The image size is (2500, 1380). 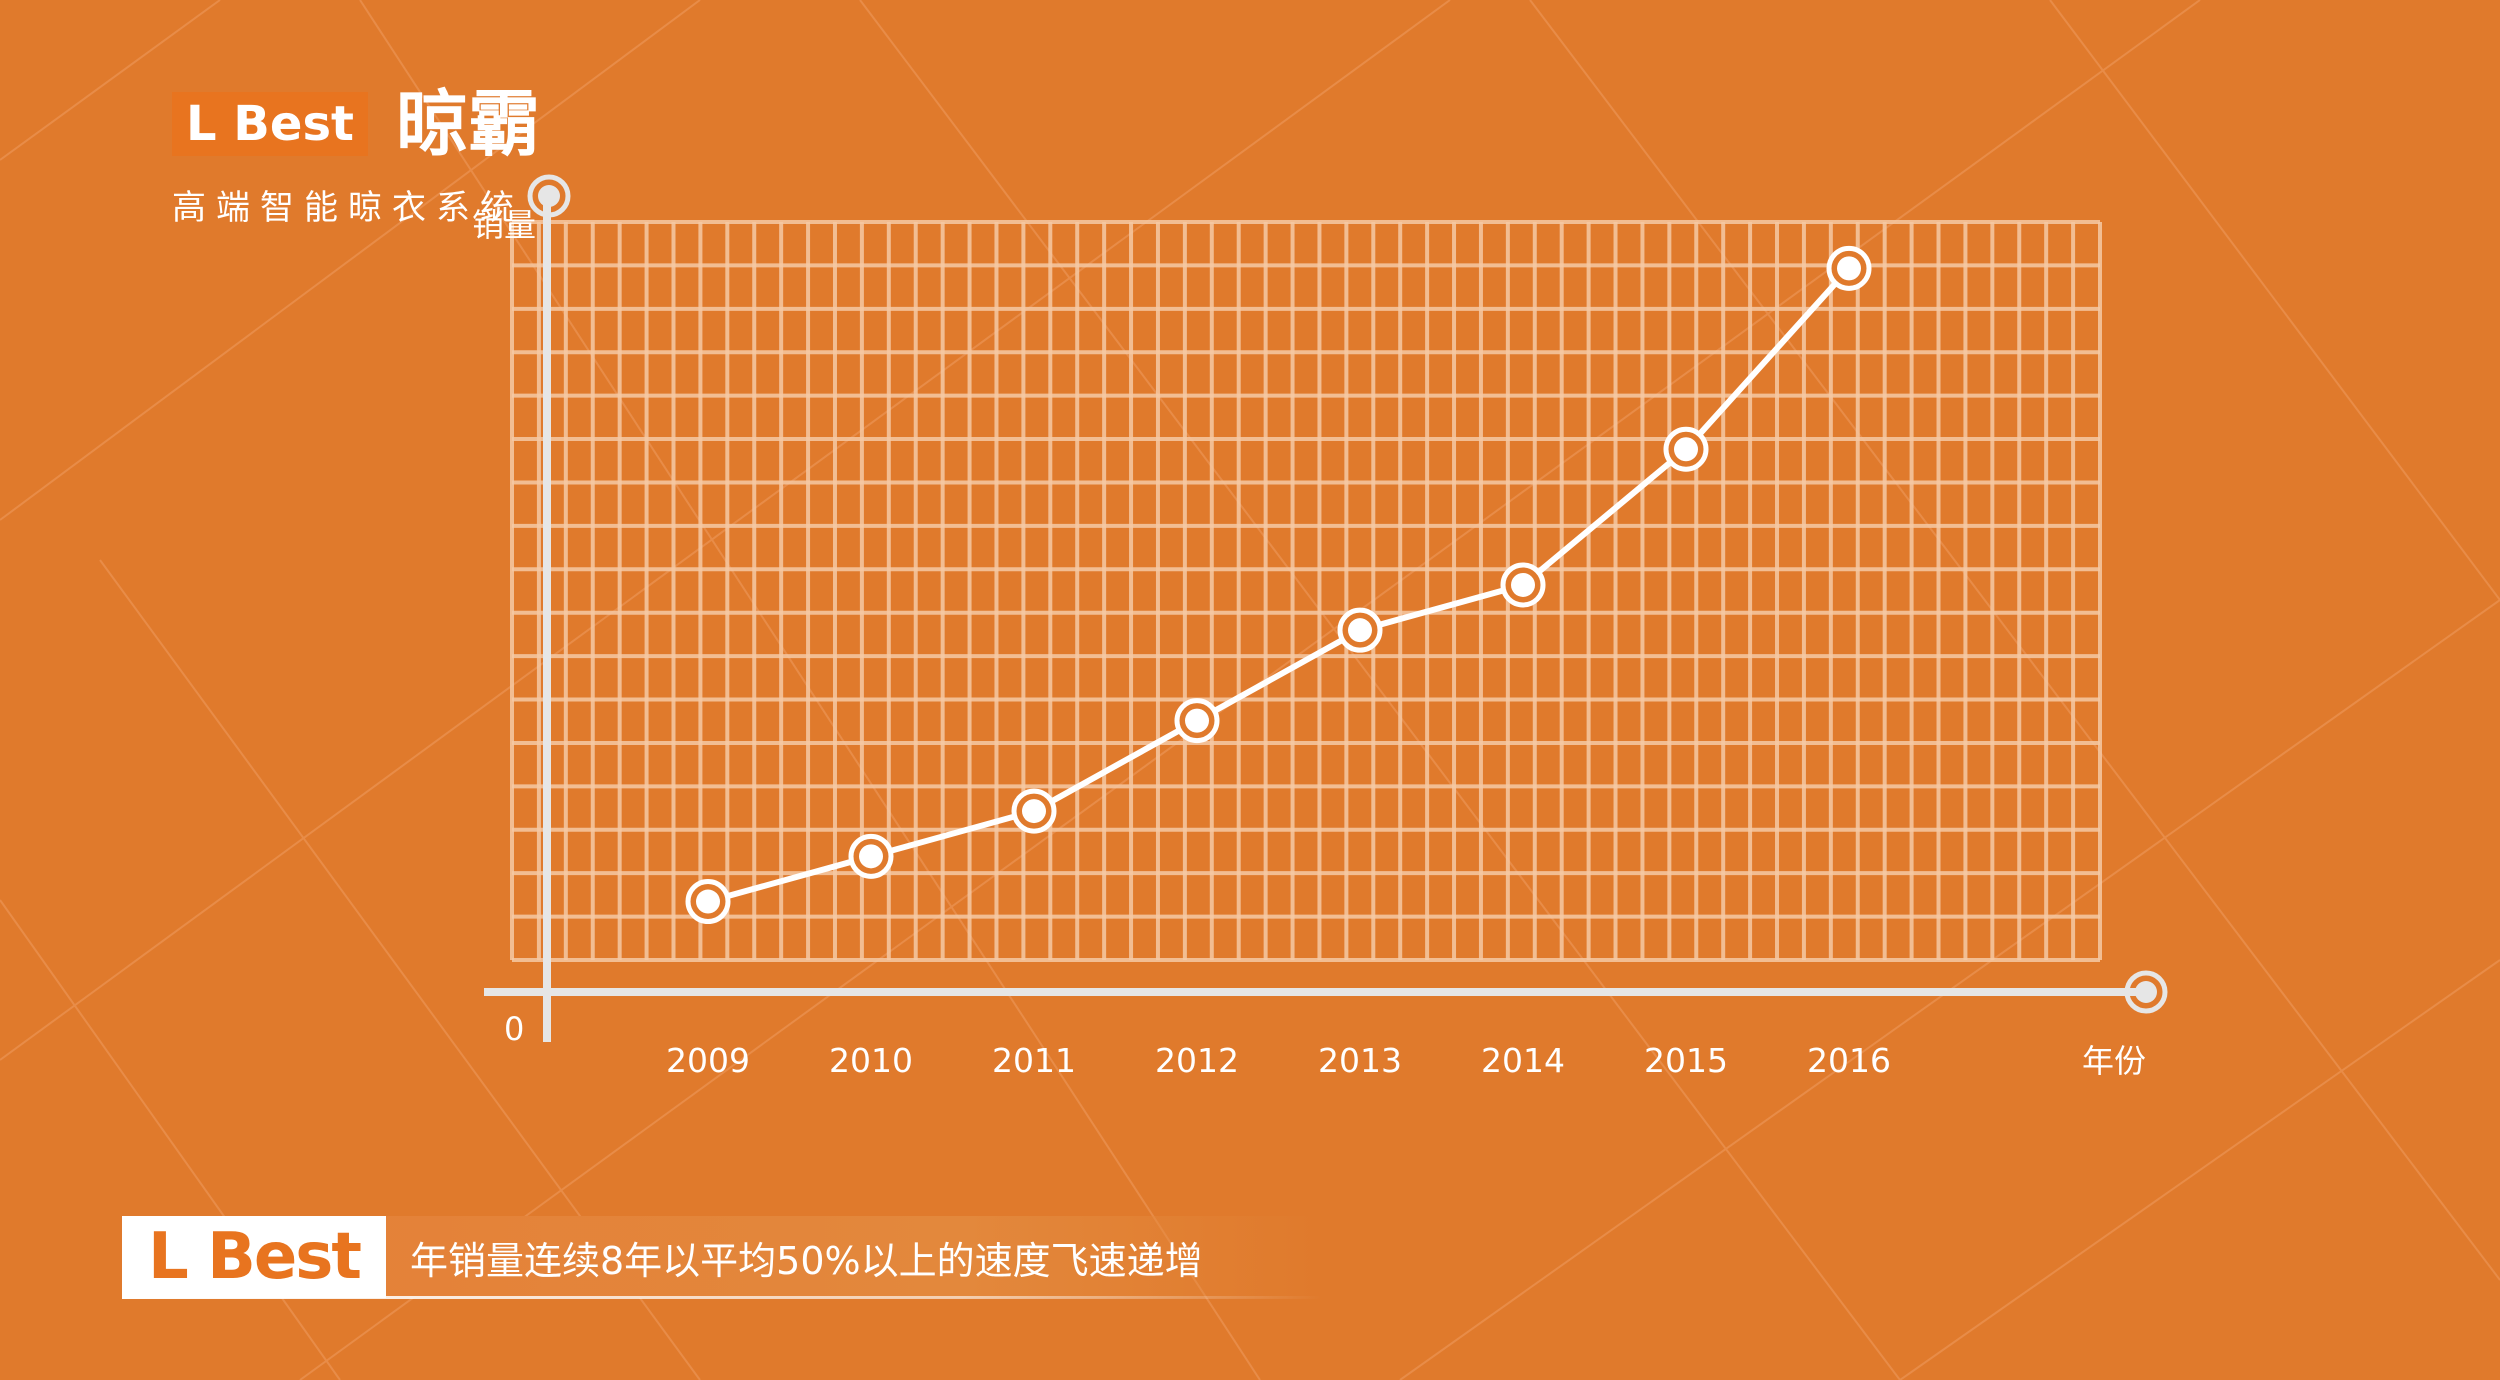 I want to click on brand-logo: L Best 晾霸, so click(x=356, y=124).